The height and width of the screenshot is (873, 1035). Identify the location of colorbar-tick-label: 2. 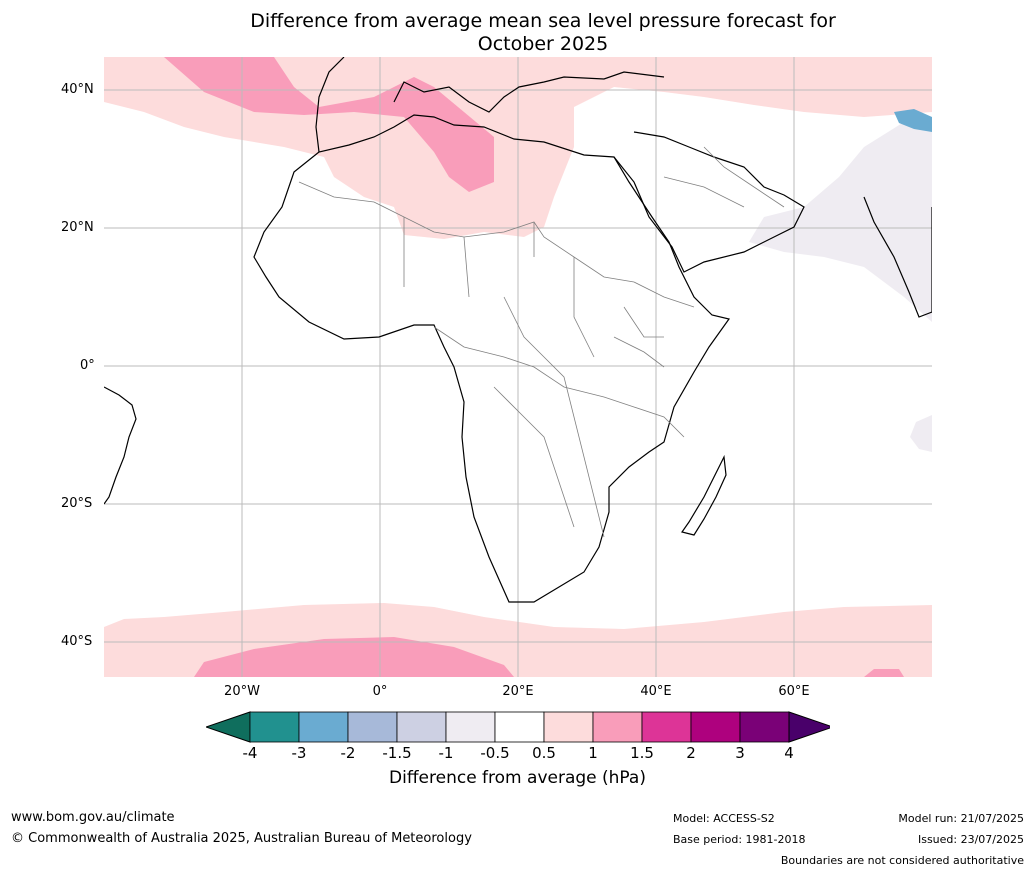
(691, 753).